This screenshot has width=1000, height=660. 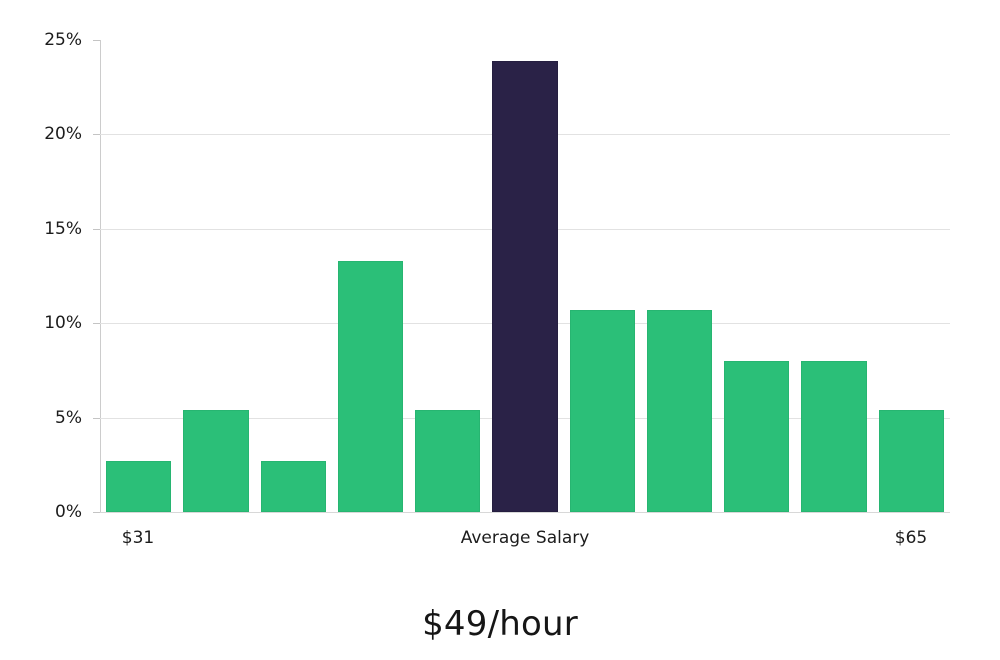 What do you see at coordinates (63, 323) in the screenshot?
I see `y-tick-label: 10%` at bounding box center [63, 323].